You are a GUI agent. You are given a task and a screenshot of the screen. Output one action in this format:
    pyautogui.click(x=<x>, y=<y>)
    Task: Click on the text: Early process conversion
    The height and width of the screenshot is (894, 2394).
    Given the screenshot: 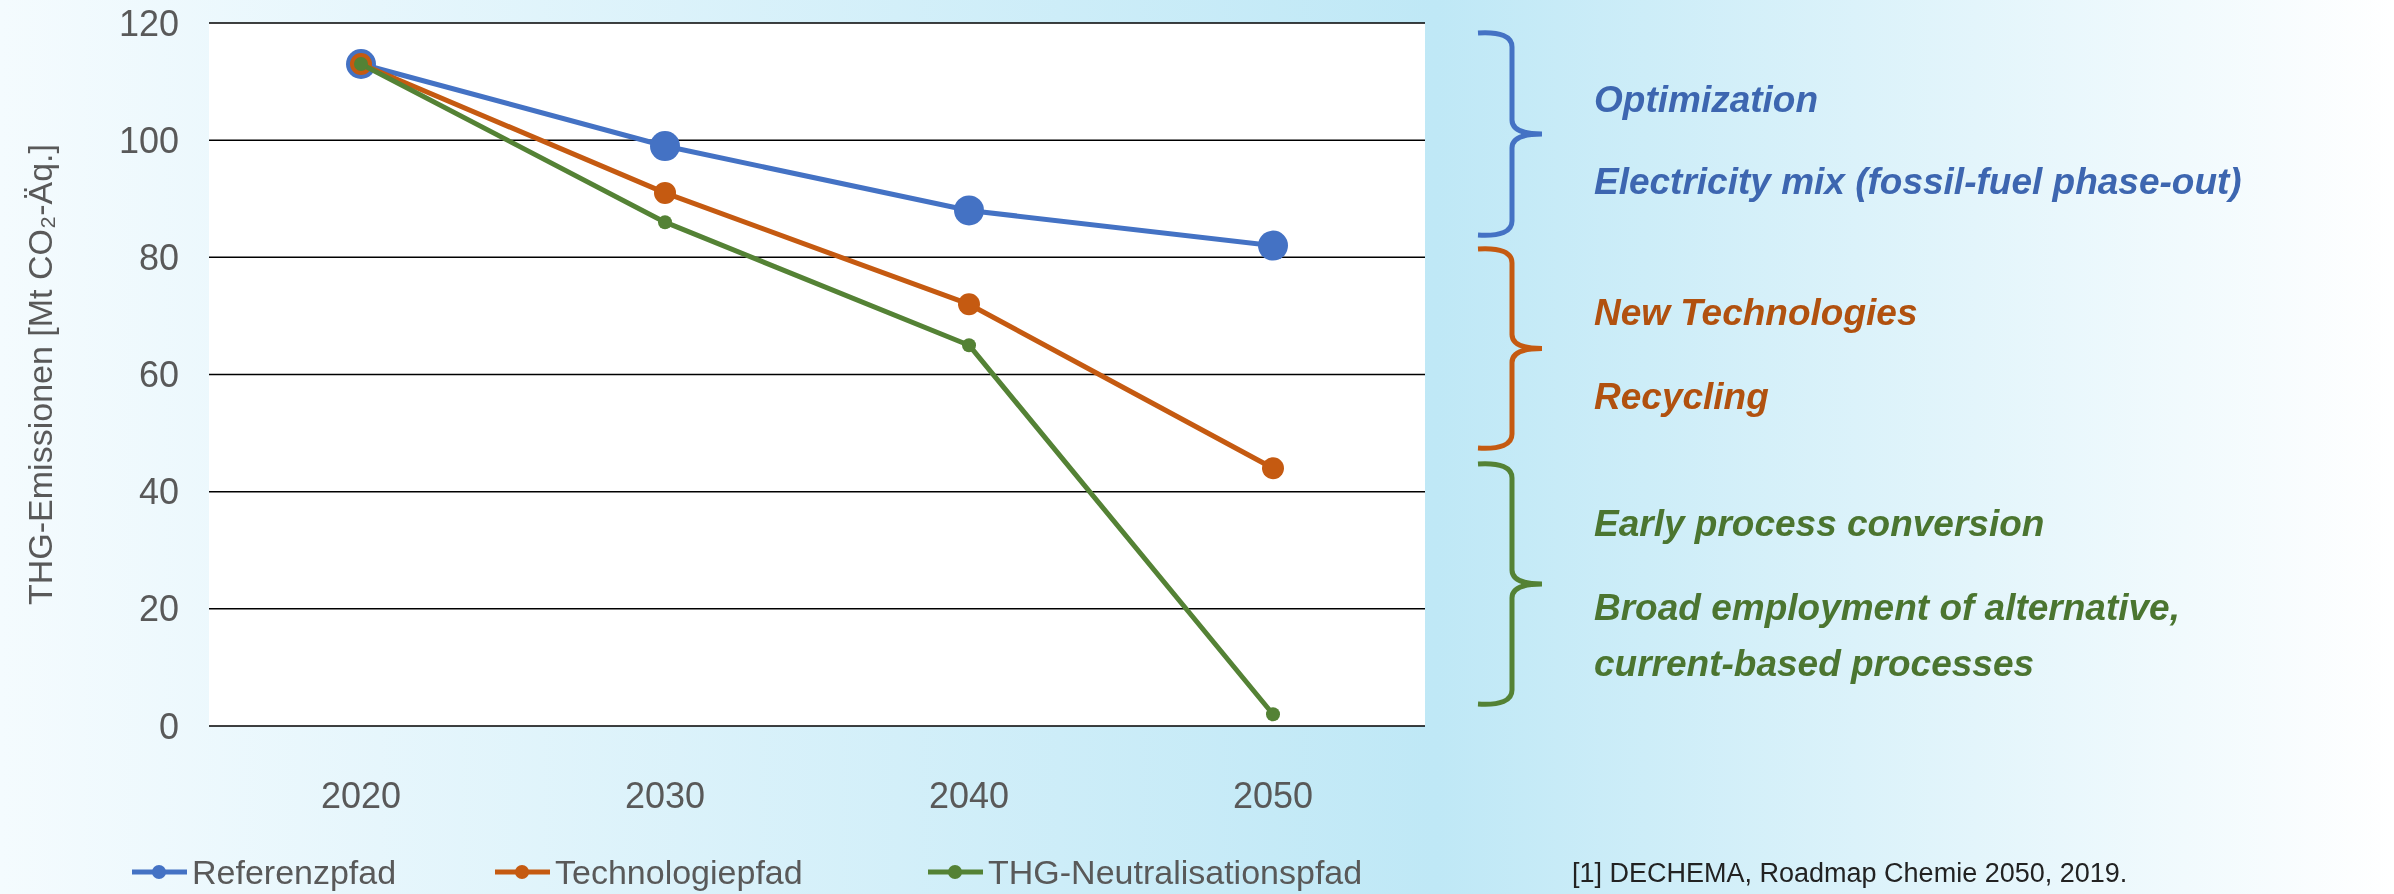 What is the action you would take?
    pyautogui.click(x=1819, y=523)
    